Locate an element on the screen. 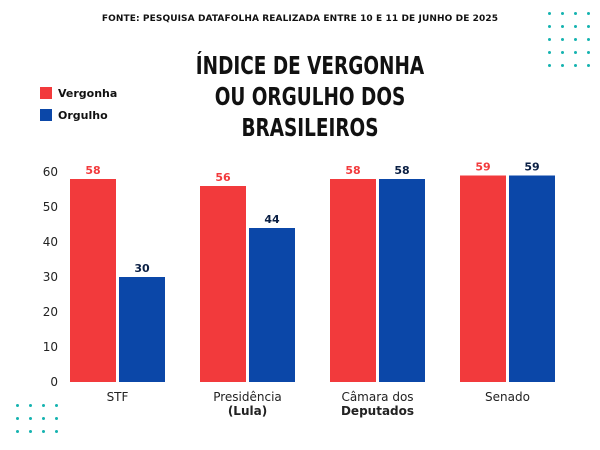 The width and height of the screenshot is (600, 450). y-tick-label: 60 is located at coordinates (50, 172).